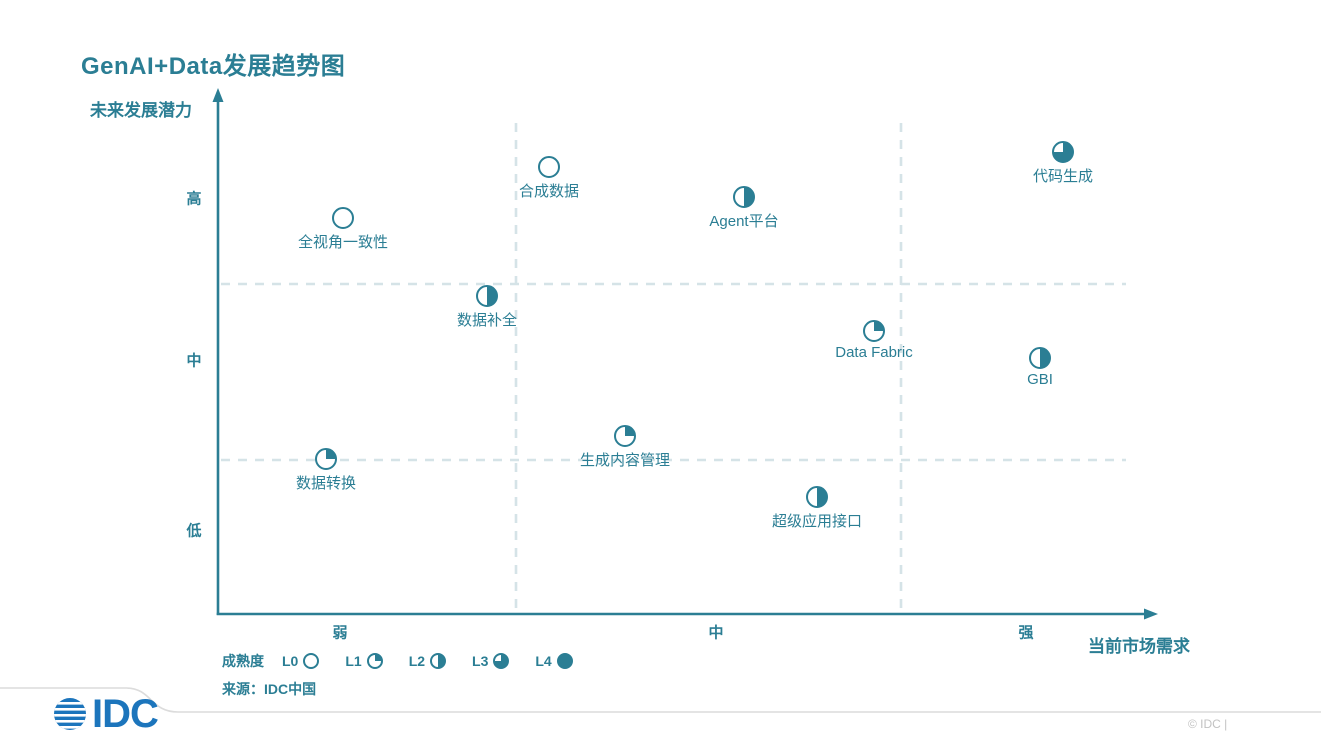 The height and width of the screenshot is (743, 1321). I want to click on data-point-label: GBI, so click(1040, 379).